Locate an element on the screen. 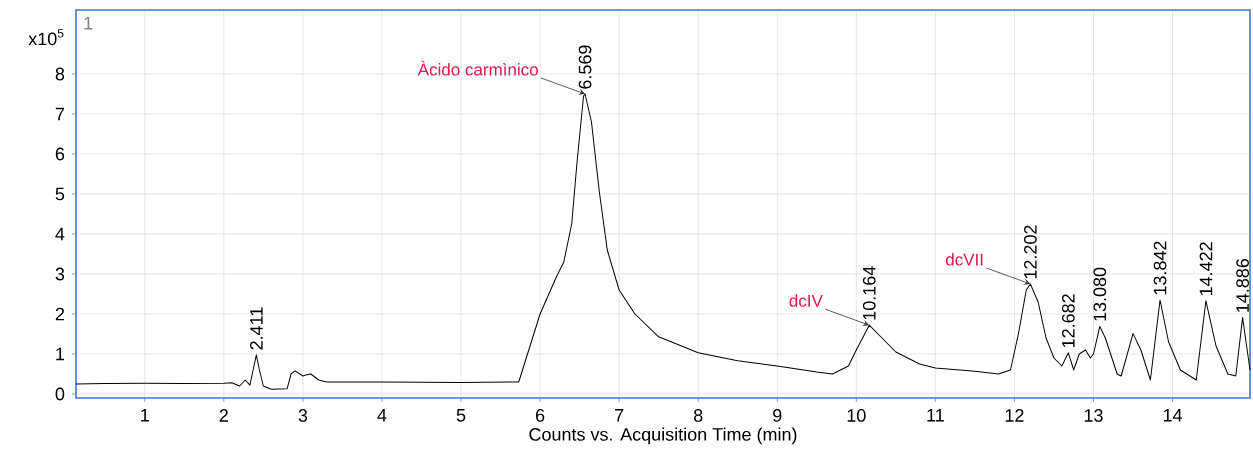 The width and height of the screenshot is (1253, 450). annotation: dcIV is located at coordinates (806, 300).